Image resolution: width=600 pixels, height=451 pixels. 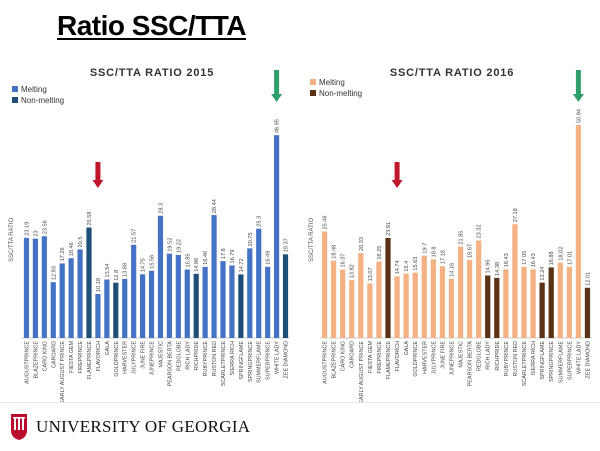 I want to click on bar-summerflame, so click(x=560, y=300).